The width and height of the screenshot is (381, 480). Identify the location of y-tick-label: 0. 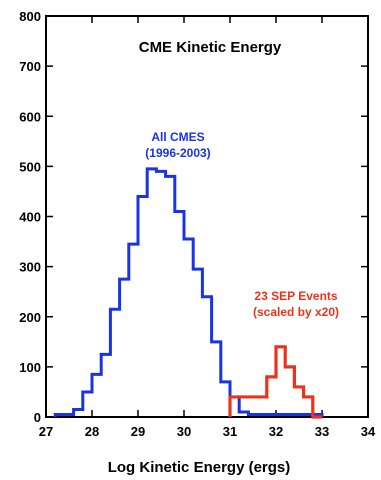
(37, 417).